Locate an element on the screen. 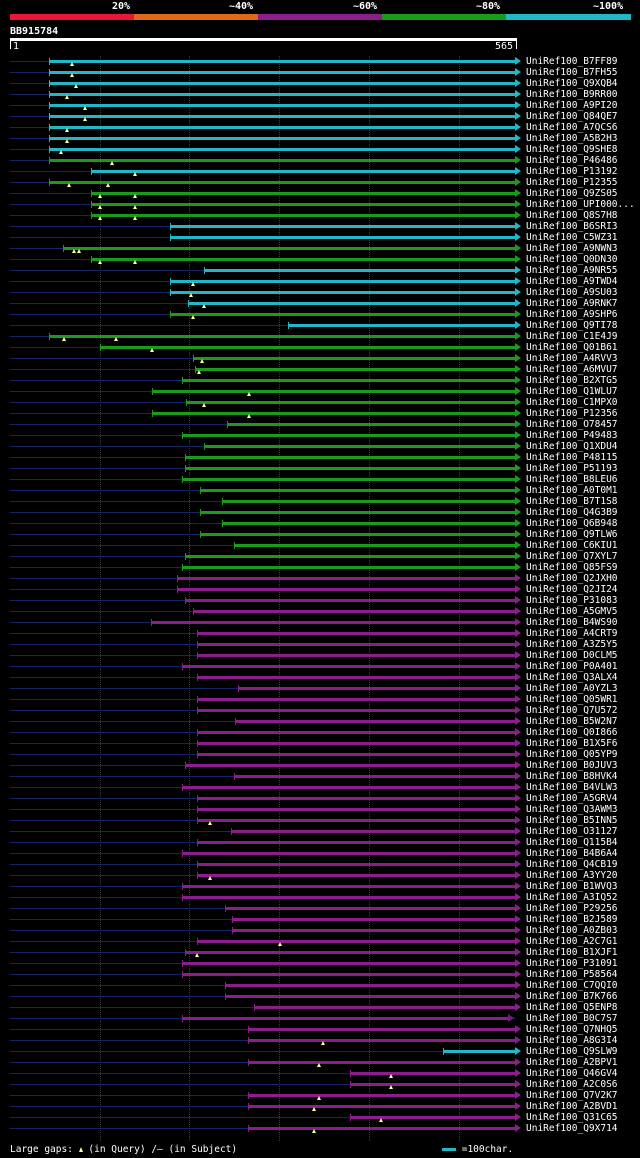 The image size is (640, 1158). hit-row: UniRef100_B6SRI3 is located at coordinates (320, 226).